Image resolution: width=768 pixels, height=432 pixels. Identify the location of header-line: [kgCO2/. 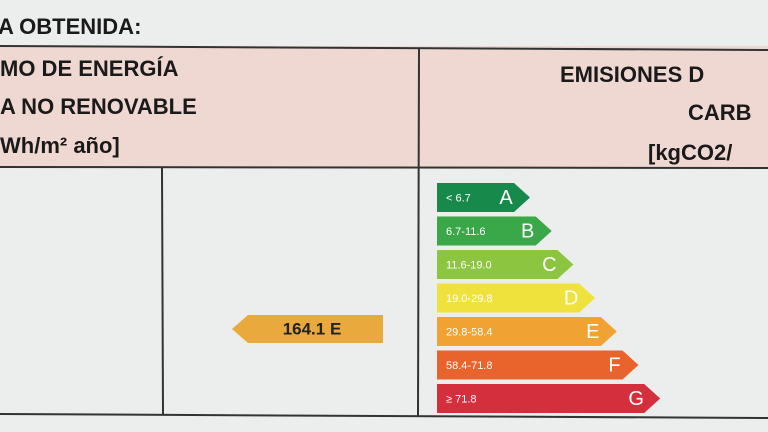
(690, 152).